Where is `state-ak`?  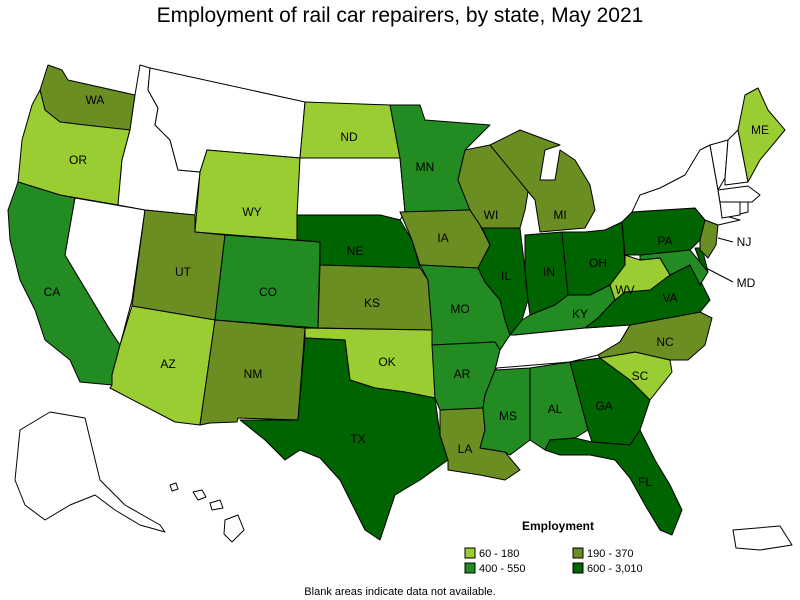 state-ak is located at coordinates (90, 472).